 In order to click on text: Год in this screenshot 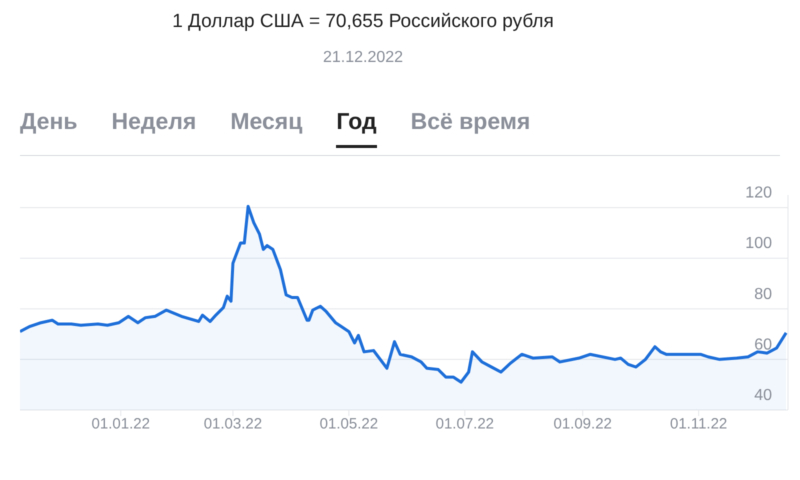, I will do `click(356, 128)`.